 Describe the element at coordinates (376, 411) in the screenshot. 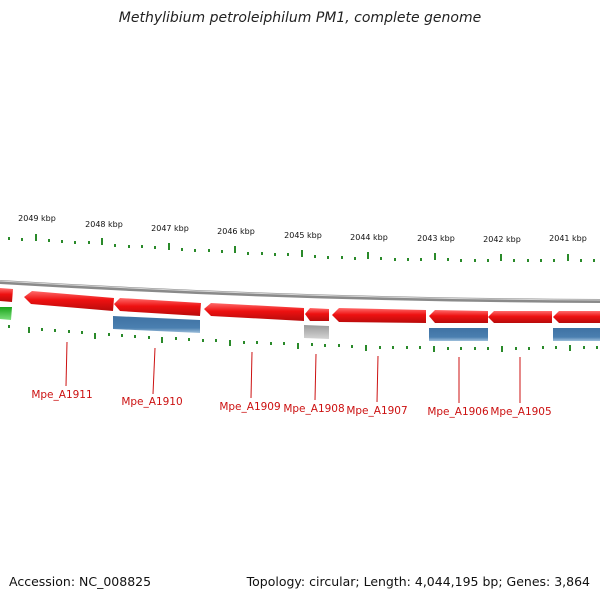

I see `gene-label: Mpe_A1907` at that location.